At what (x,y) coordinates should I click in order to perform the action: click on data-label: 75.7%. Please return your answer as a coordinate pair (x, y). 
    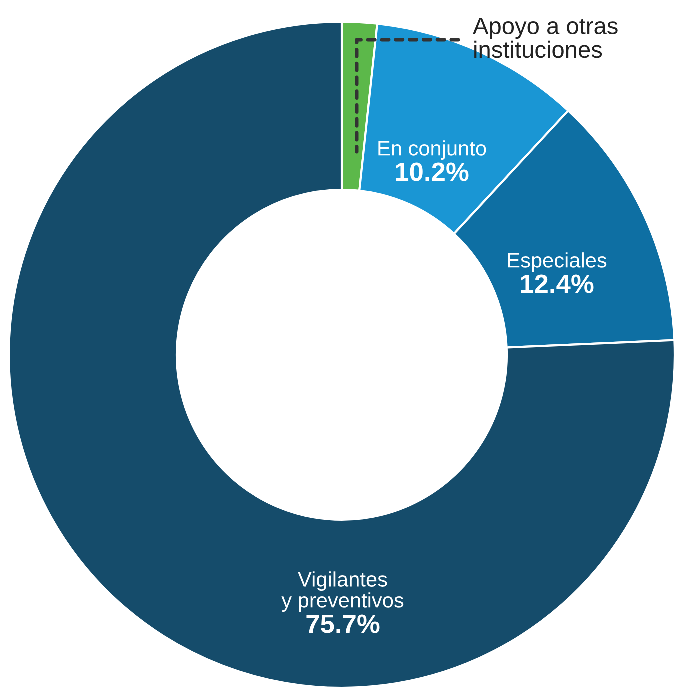
    Looking at the image, I should click on (343, 624).